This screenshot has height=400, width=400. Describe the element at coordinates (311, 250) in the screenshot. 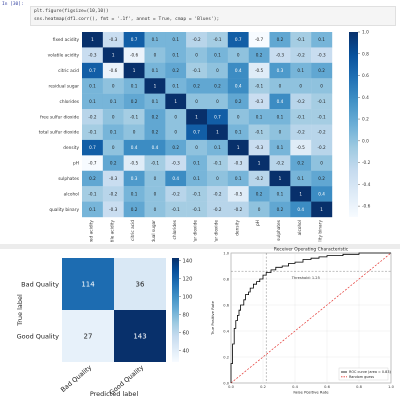

I see `roc-title: Receiver Operating Characteristic` at that location.